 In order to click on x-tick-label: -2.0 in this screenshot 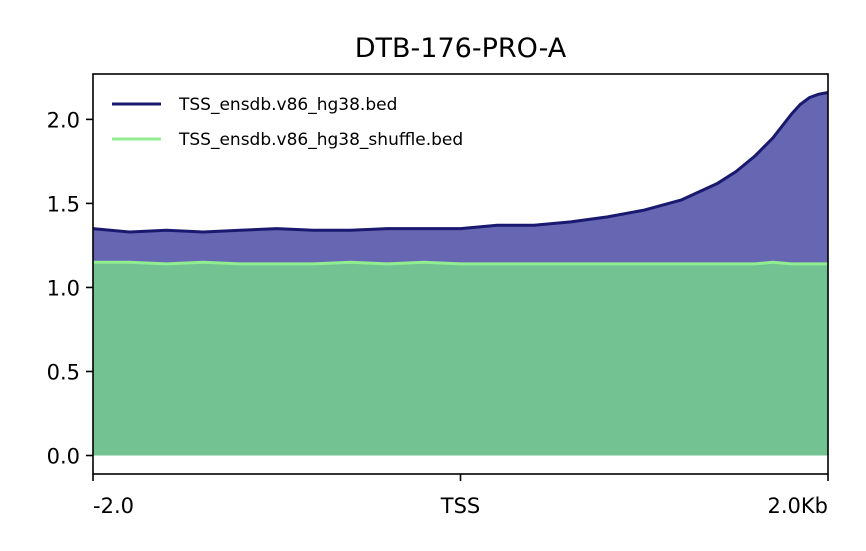, I will do `click(113, 506)`.